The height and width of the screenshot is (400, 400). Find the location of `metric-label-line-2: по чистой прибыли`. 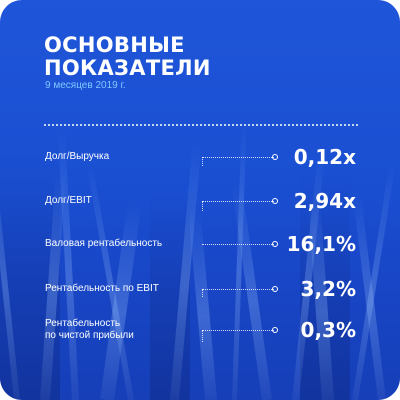

metric-label-line-2: по чистой прибыли is located at coordinates (89, 335).